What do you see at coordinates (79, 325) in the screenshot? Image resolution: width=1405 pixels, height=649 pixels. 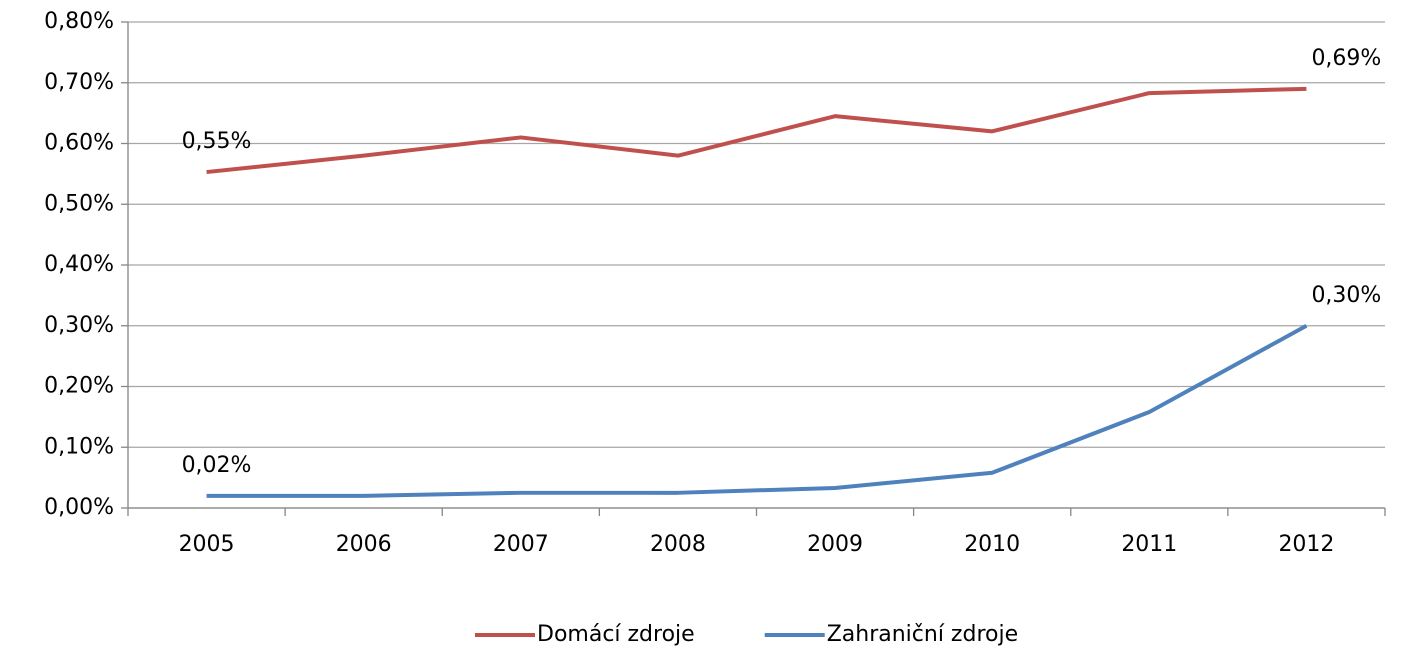 I see `y-tick-label: 0,30%` at bounding box center [79, 325].